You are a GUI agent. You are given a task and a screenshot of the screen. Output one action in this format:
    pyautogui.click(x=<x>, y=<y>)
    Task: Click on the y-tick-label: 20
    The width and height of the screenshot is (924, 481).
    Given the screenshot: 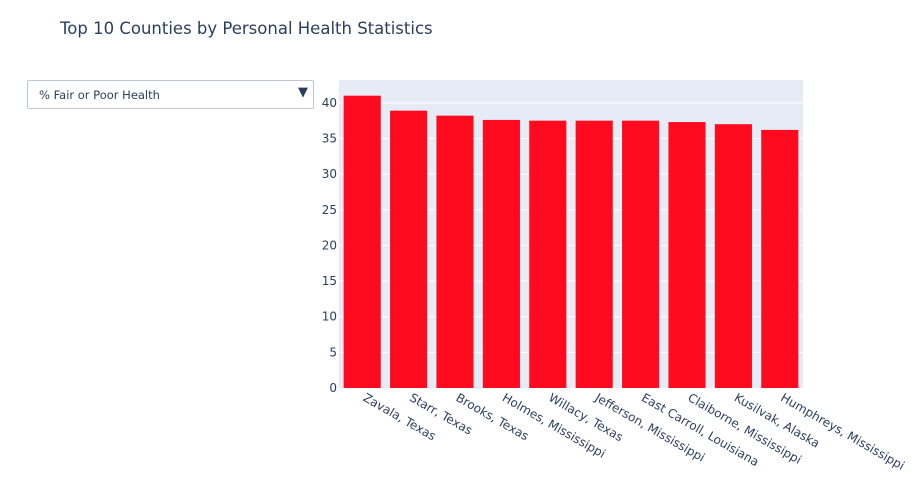 What is the action you would take?
    pyautogui.click(x=329, y=245)
    